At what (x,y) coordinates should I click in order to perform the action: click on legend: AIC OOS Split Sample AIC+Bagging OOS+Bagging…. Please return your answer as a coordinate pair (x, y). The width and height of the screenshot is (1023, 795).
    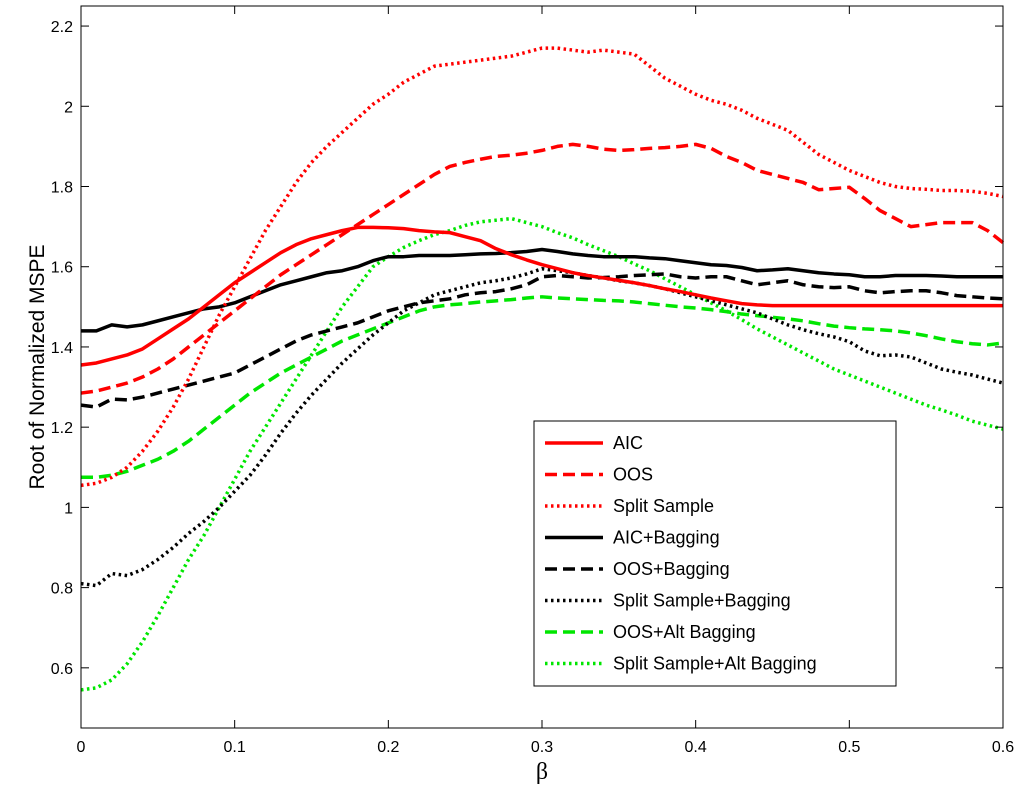
    Looking at the image, I should click on (715, 553).